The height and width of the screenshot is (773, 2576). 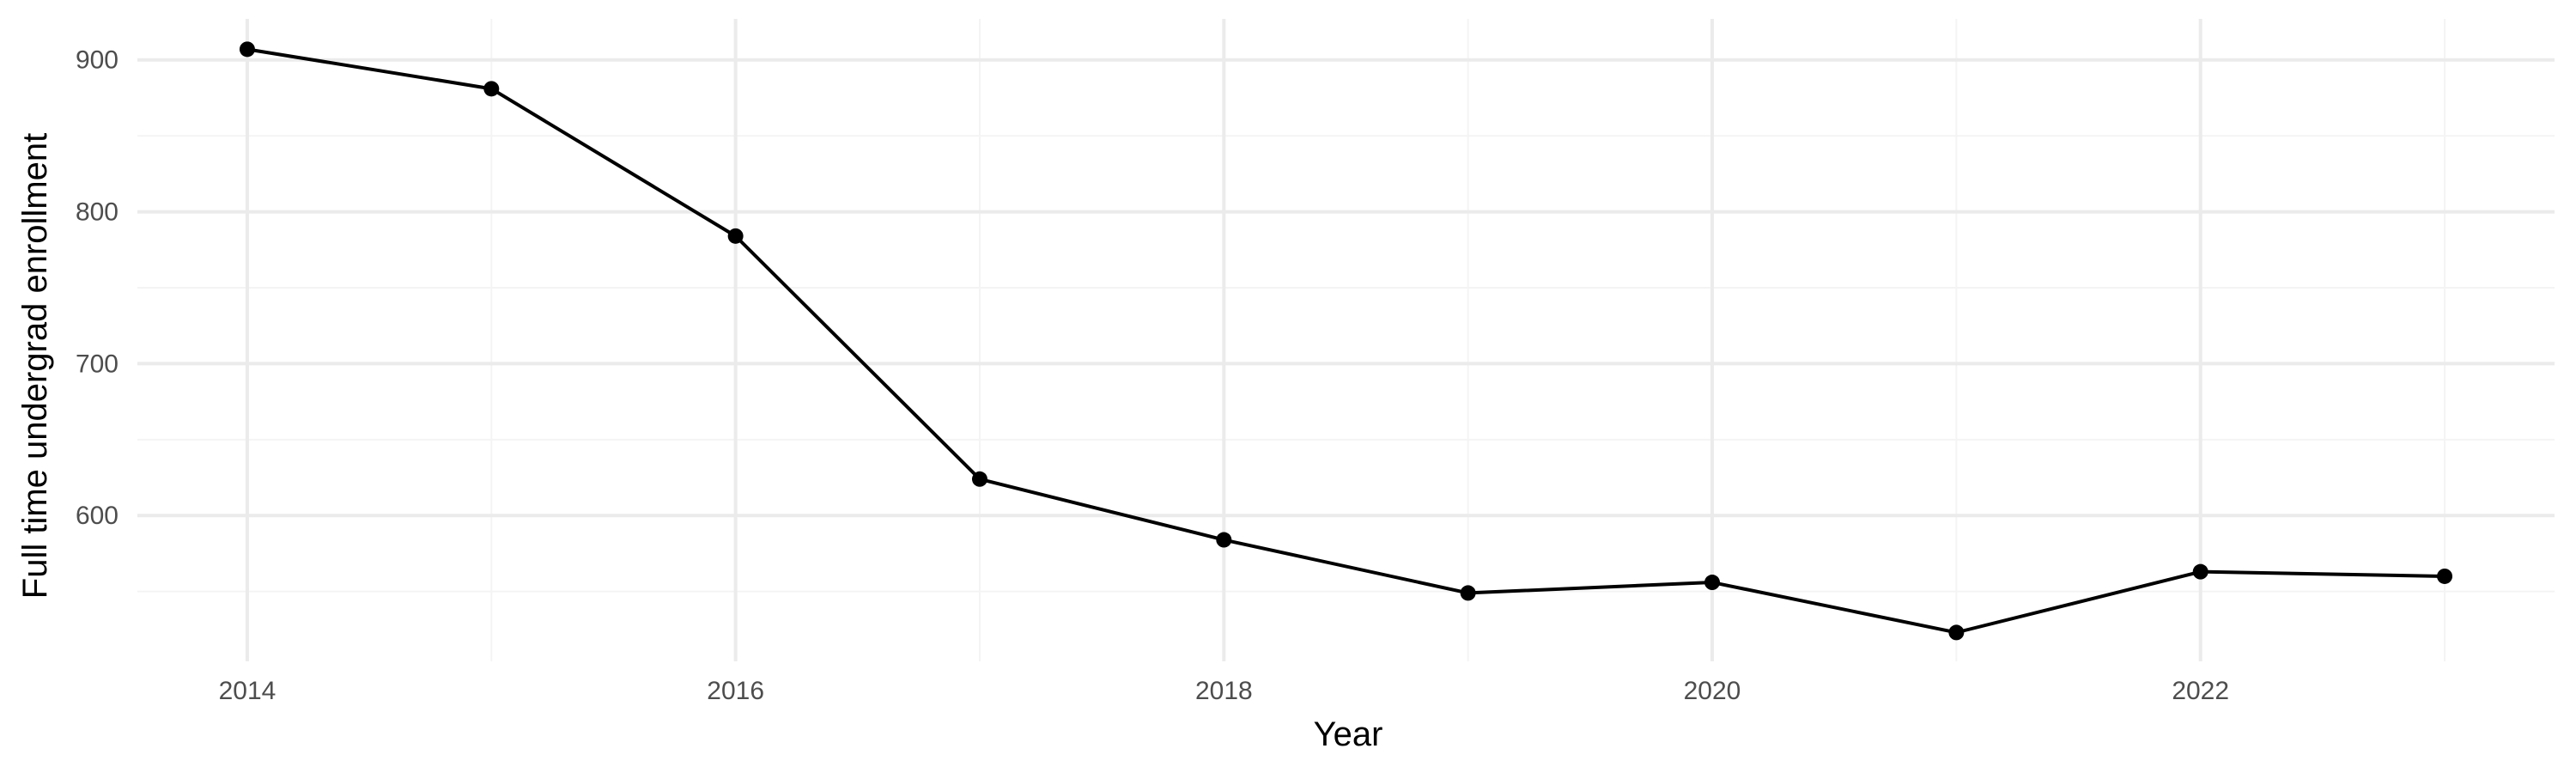 I want to click on x-tick-labels: 2014 2016 2018 2020 2022, so click(x=1224, y=691).